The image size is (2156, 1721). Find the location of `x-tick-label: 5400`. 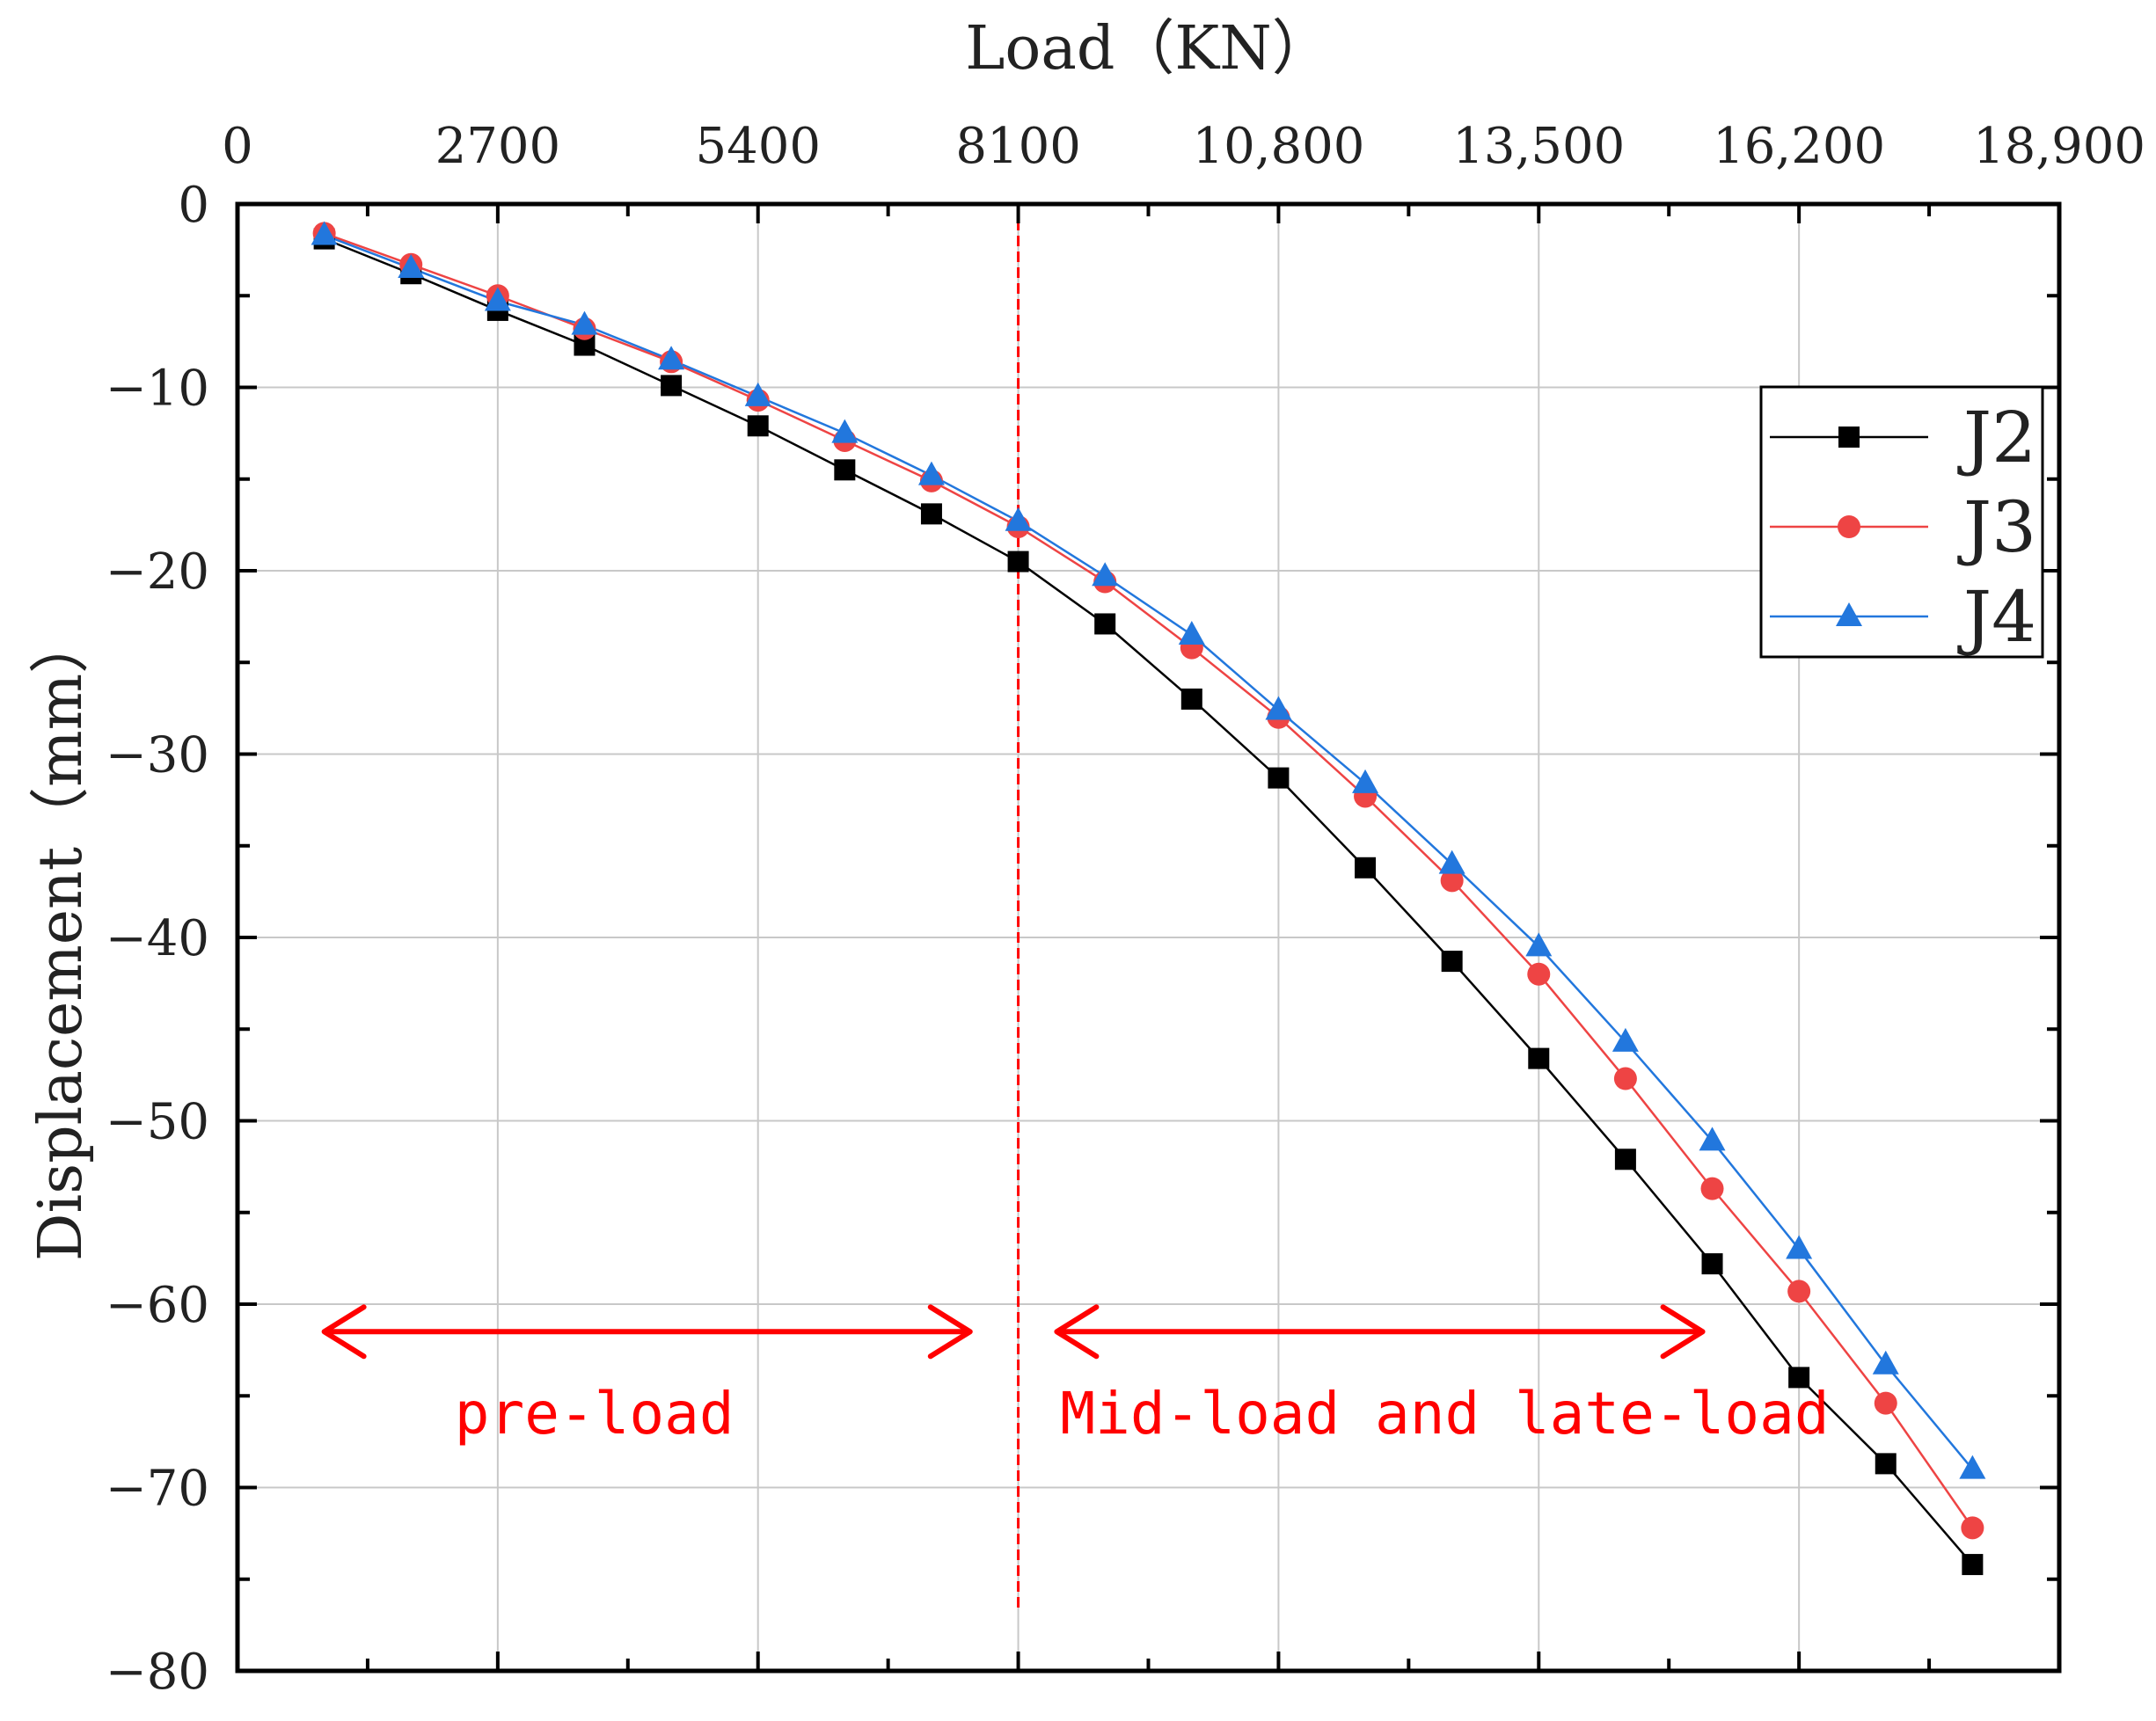

x-tick-label: 5400 is located at coordinates (758, 146).